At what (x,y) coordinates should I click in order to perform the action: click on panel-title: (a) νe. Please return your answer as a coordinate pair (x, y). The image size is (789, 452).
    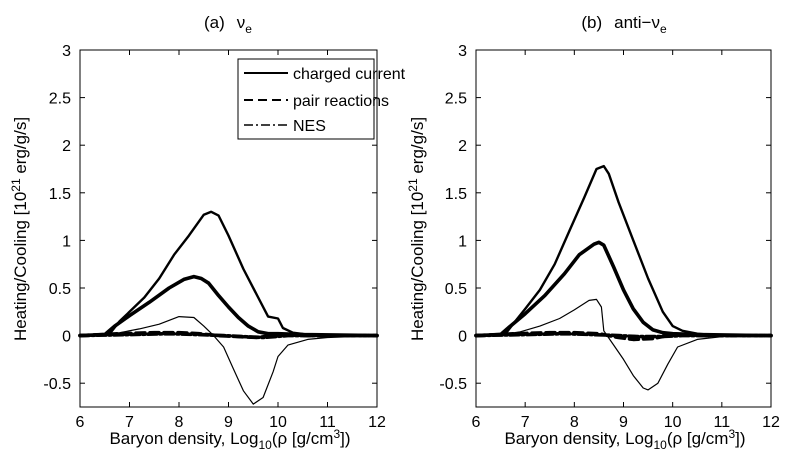
    Looking at the image, I should click on (228, 24).